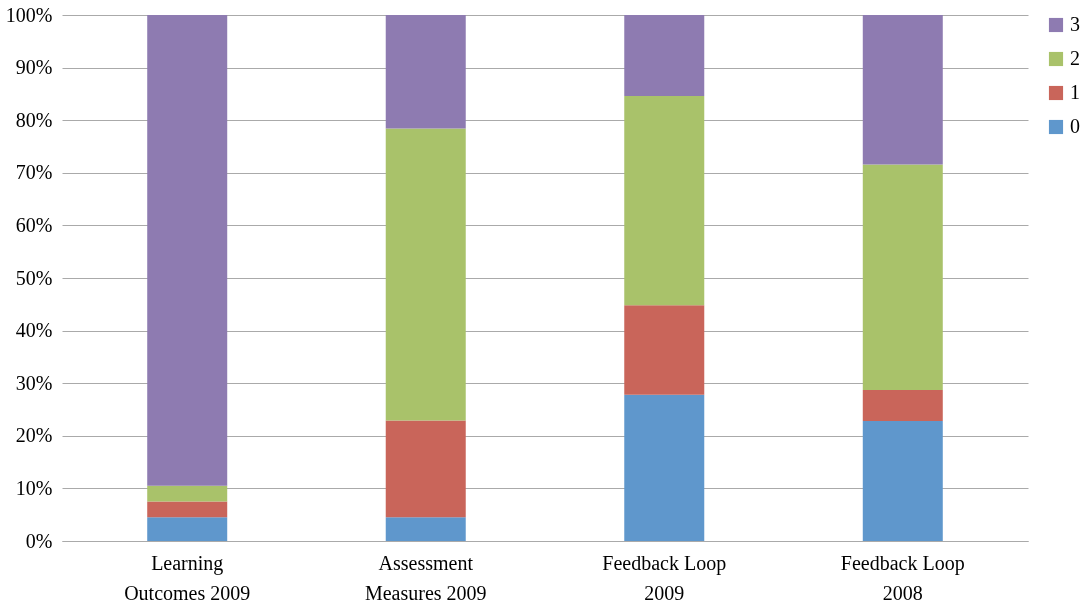 The height and width of the screenshot is (613, 1089). I want to click on y-tick-label: 70%, so click(34, 172).